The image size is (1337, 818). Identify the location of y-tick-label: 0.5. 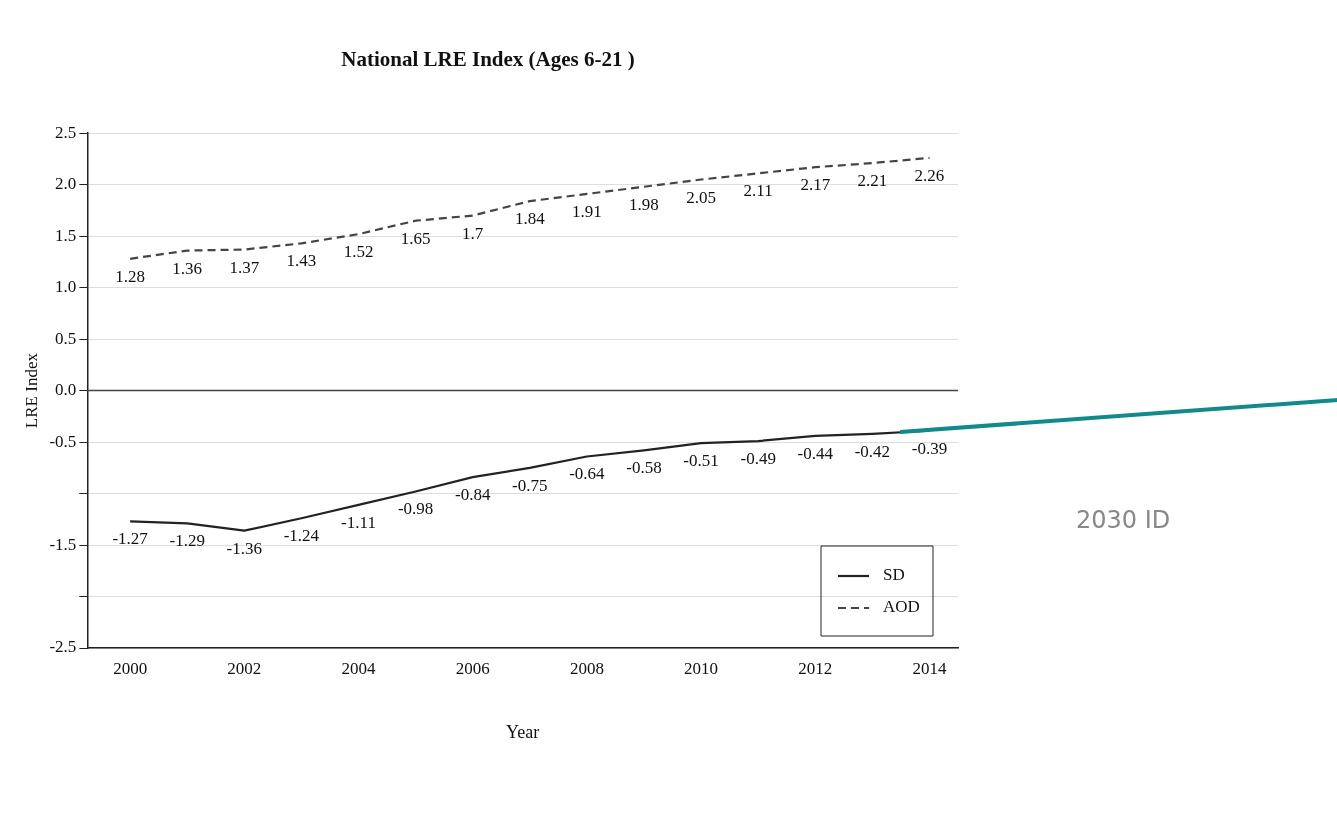
(66, 338).